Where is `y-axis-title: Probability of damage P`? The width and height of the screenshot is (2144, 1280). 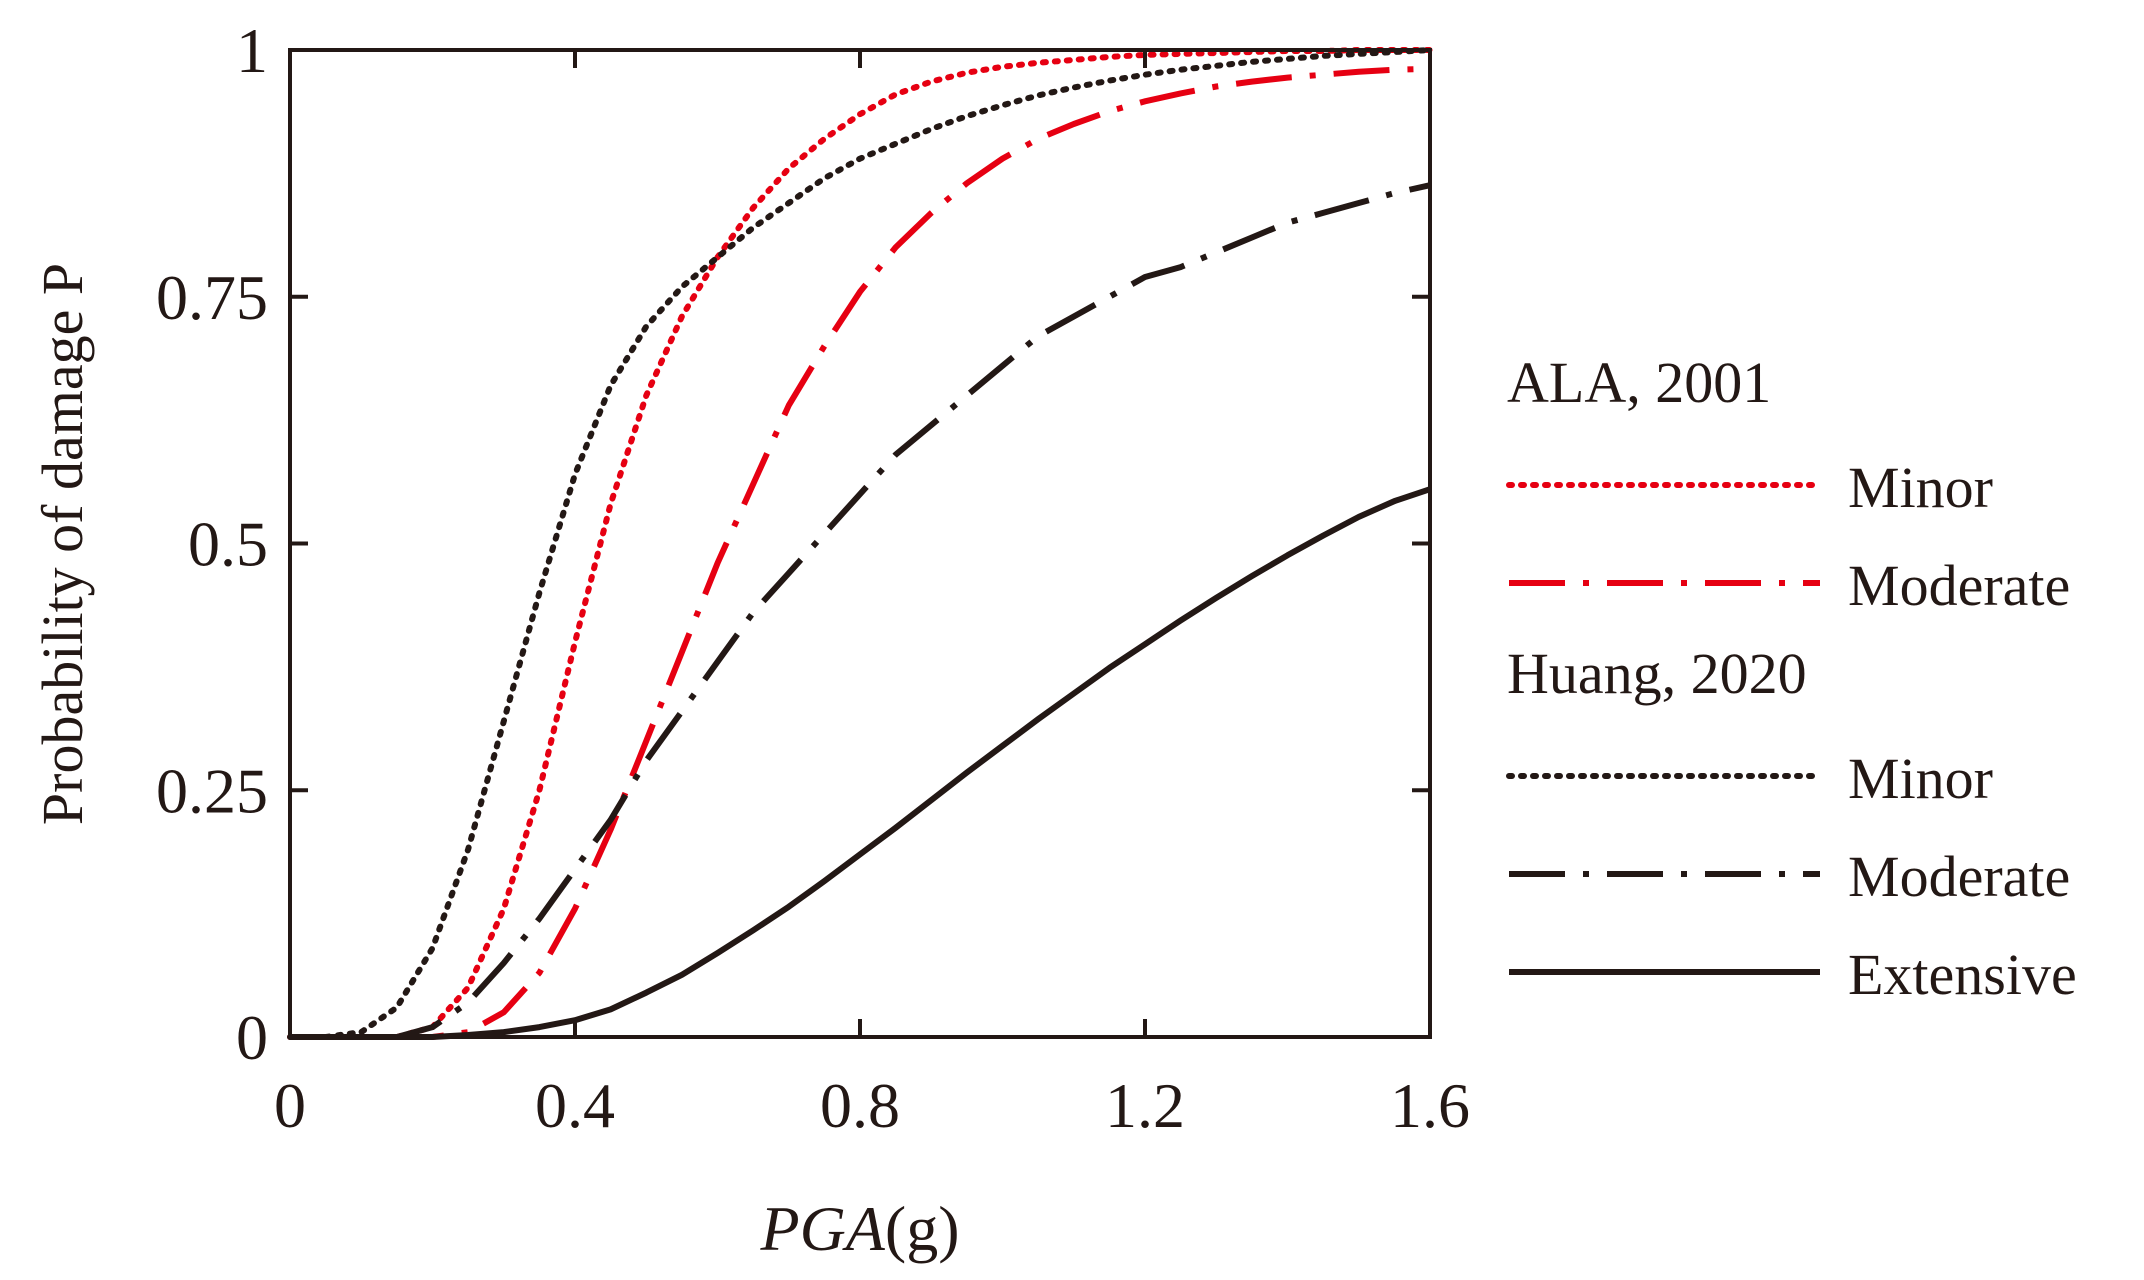
y-axis-title: Probability of damage P is located at coordinates (62, 544).